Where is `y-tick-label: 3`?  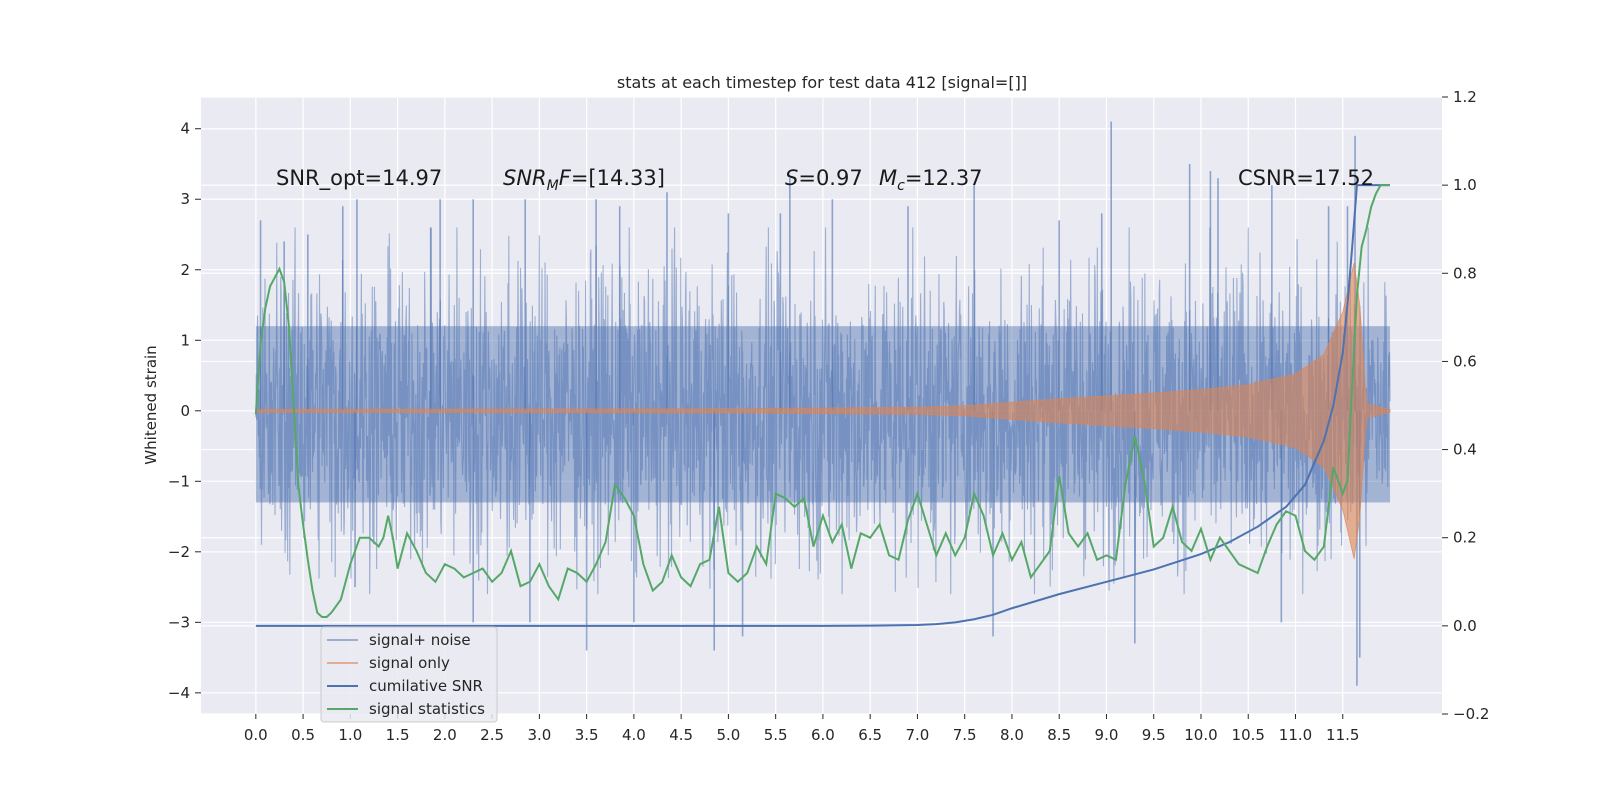
y-tick-label: 3 is located at coordinates (185, 199).